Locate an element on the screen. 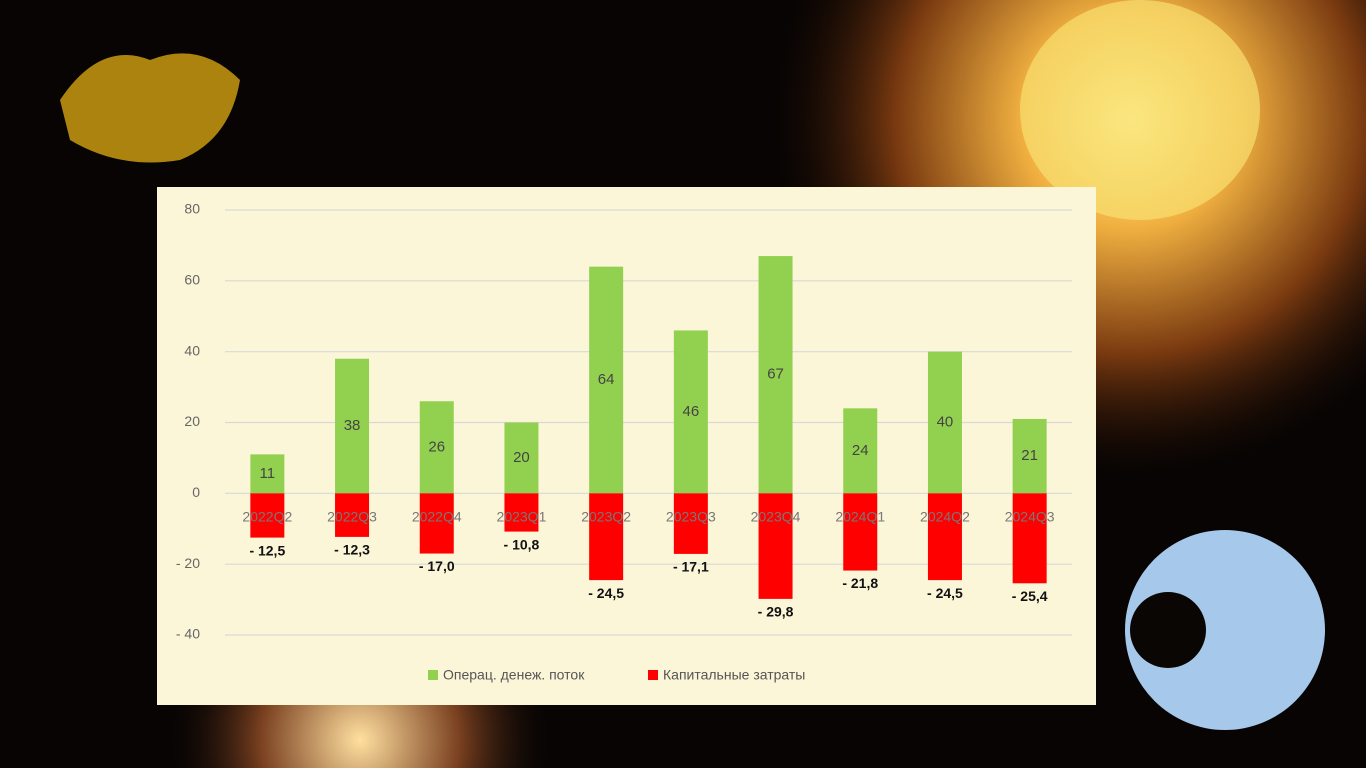  x-tick-label: 2024Q3 is located at coordinates (1030, 517).